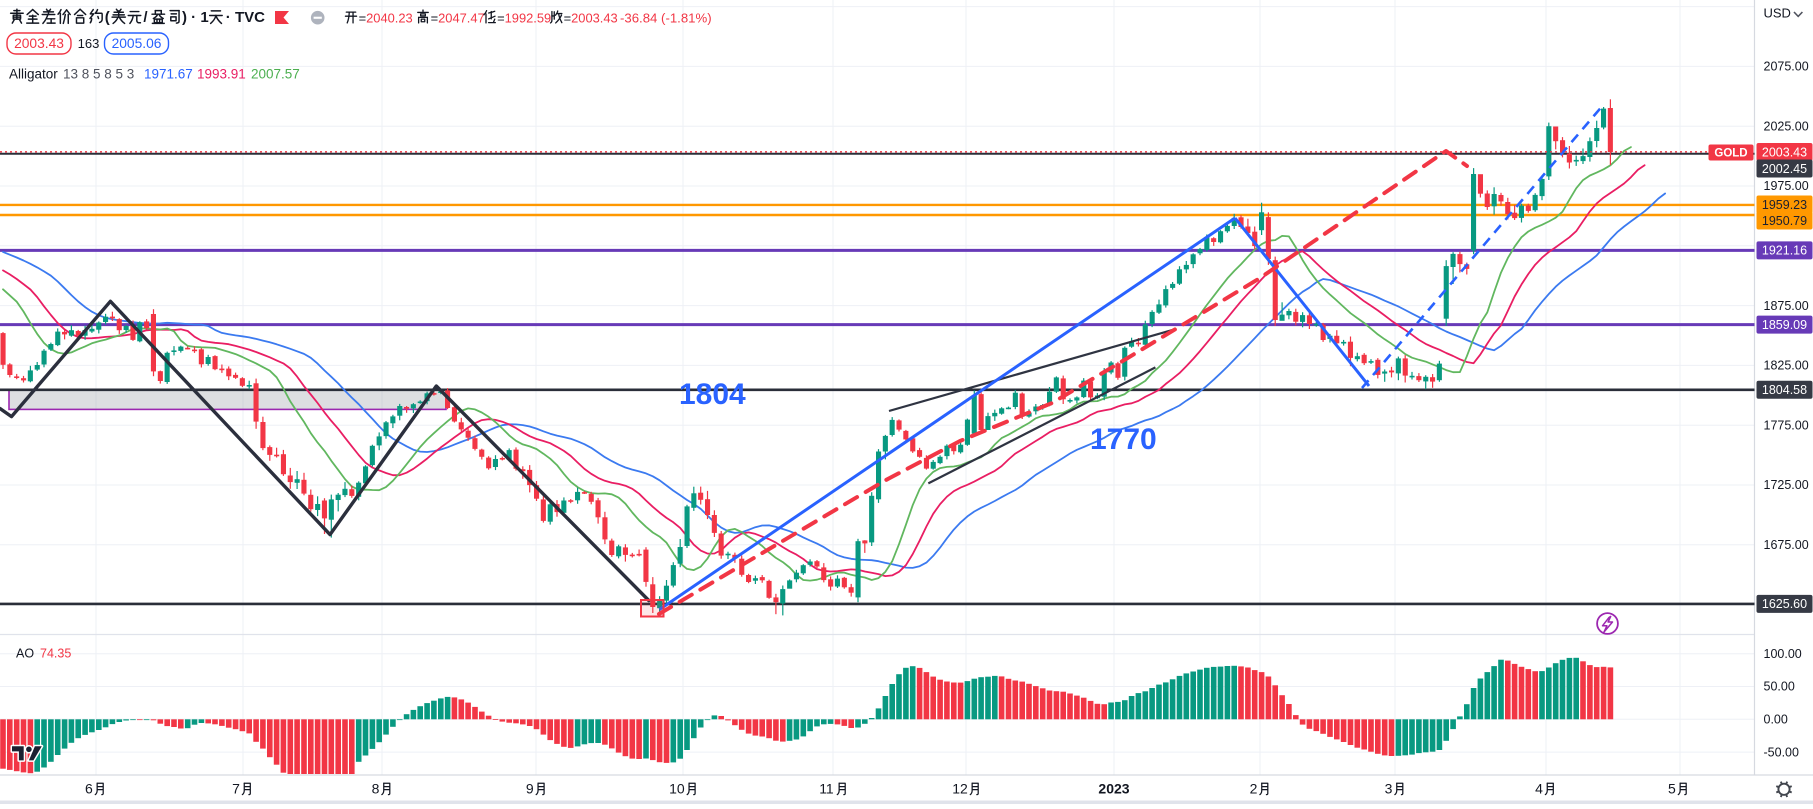  What do you see at coordinates (55, 654) in the screenshot?
I see `svg-text: 74.35` at bounding box center [55, 654].